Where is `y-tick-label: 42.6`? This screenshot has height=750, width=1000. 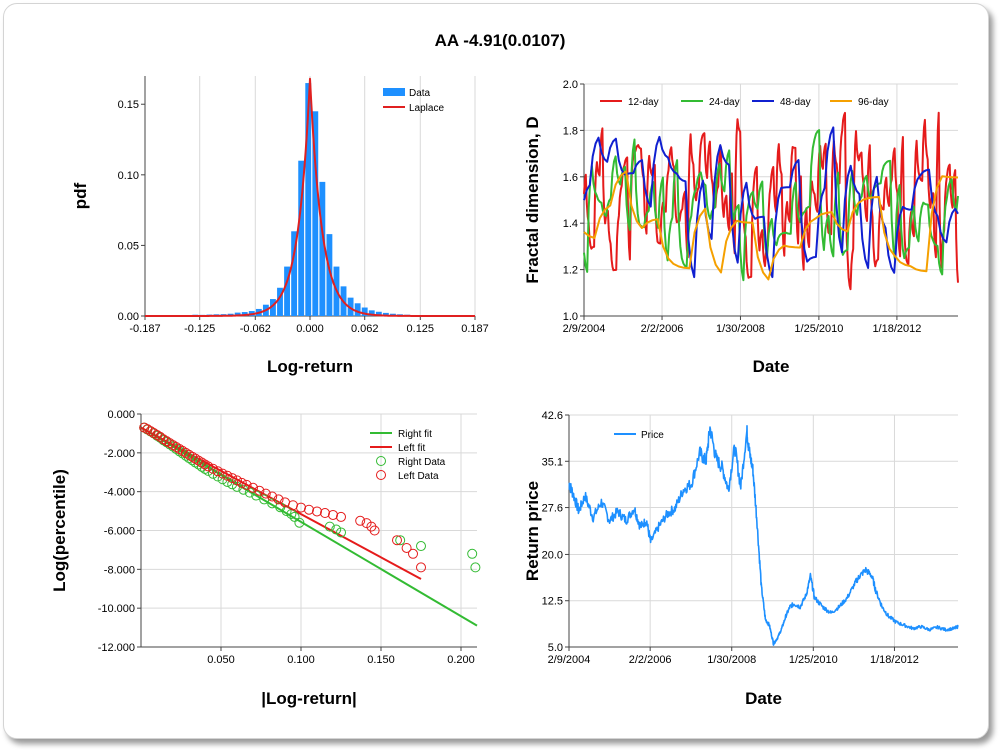
y-tick-label: 42.6 is located at coordinates (552, 416).